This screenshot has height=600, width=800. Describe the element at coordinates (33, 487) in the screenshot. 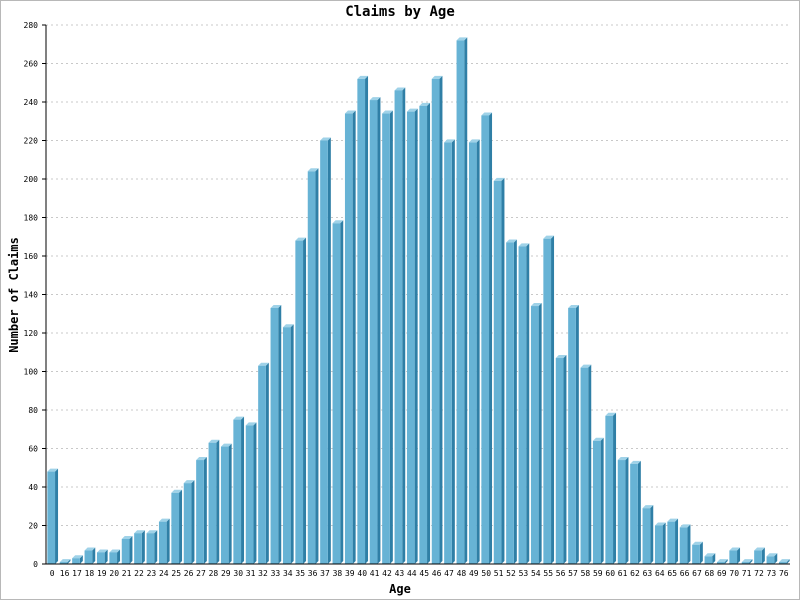

I see `y-tick-label: 40` at that location.